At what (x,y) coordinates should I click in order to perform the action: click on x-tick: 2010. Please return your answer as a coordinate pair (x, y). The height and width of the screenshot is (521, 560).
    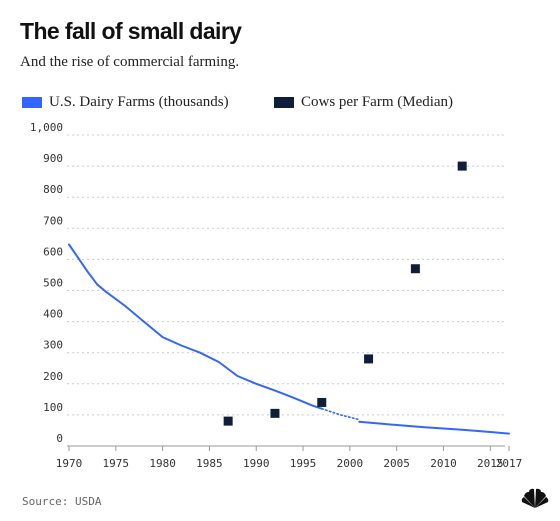
    Looking at the image, I should click on (443, 463).